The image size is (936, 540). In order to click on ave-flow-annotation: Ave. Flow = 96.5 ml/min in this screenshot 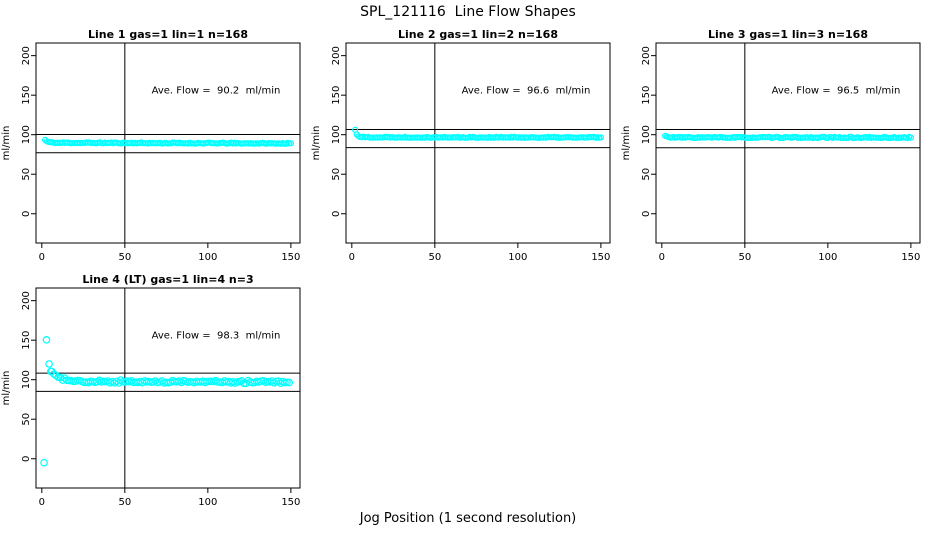, I will do `click(836, 91)`.